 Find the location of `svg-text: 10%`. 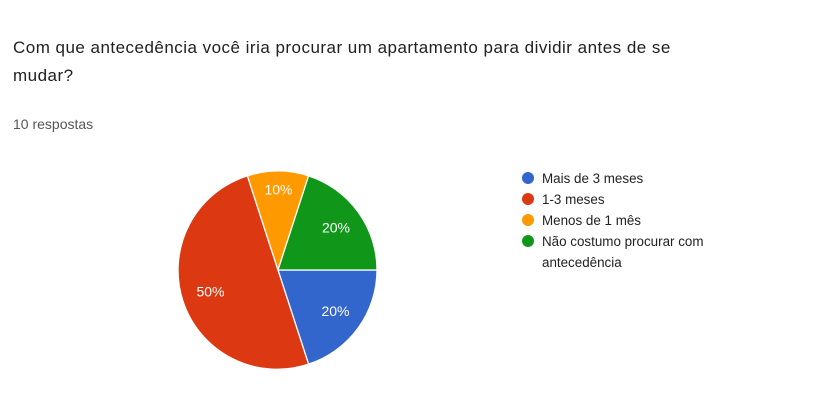

svg-text: 10% is located at coordinates (278, 190).